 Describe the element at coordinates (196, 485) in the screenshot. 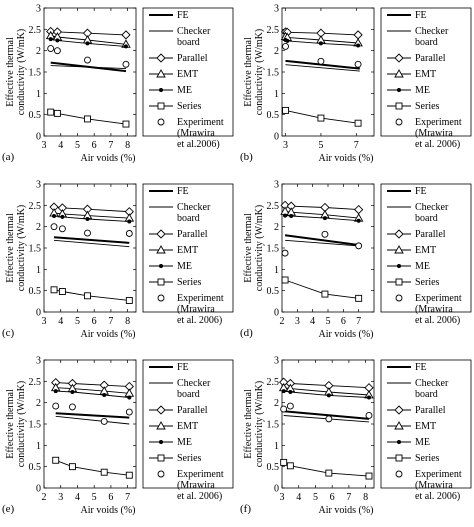

I see `legend-label-experiment: (Mrawira` at that location.